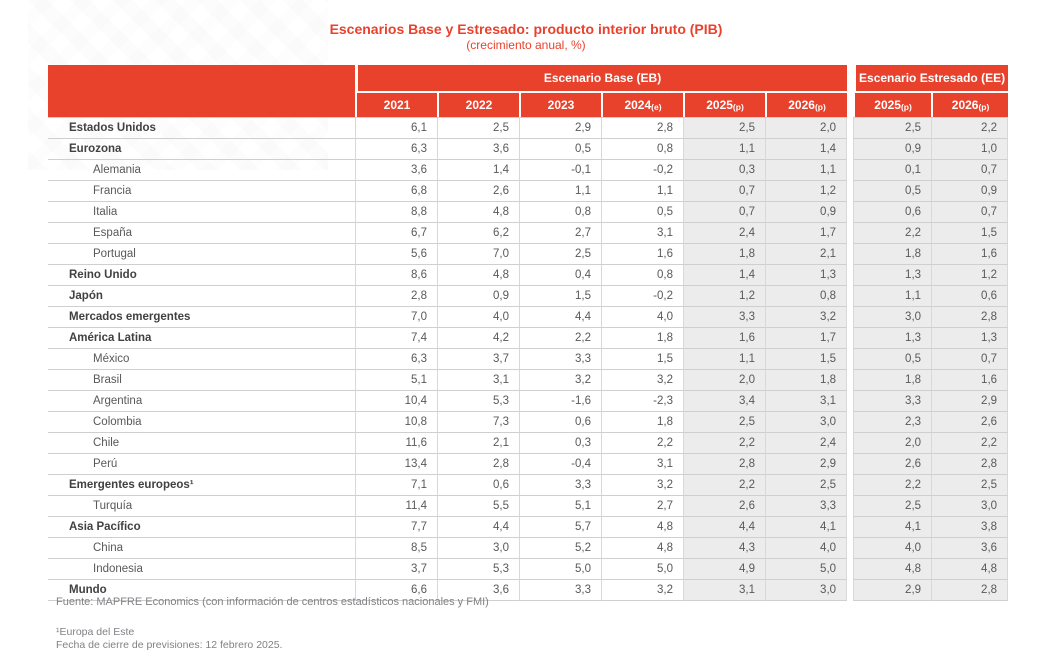  Describe the element at coordinates (396, 484) in the screenshot. I see `cell-2021-eb: 7,1` at that location.